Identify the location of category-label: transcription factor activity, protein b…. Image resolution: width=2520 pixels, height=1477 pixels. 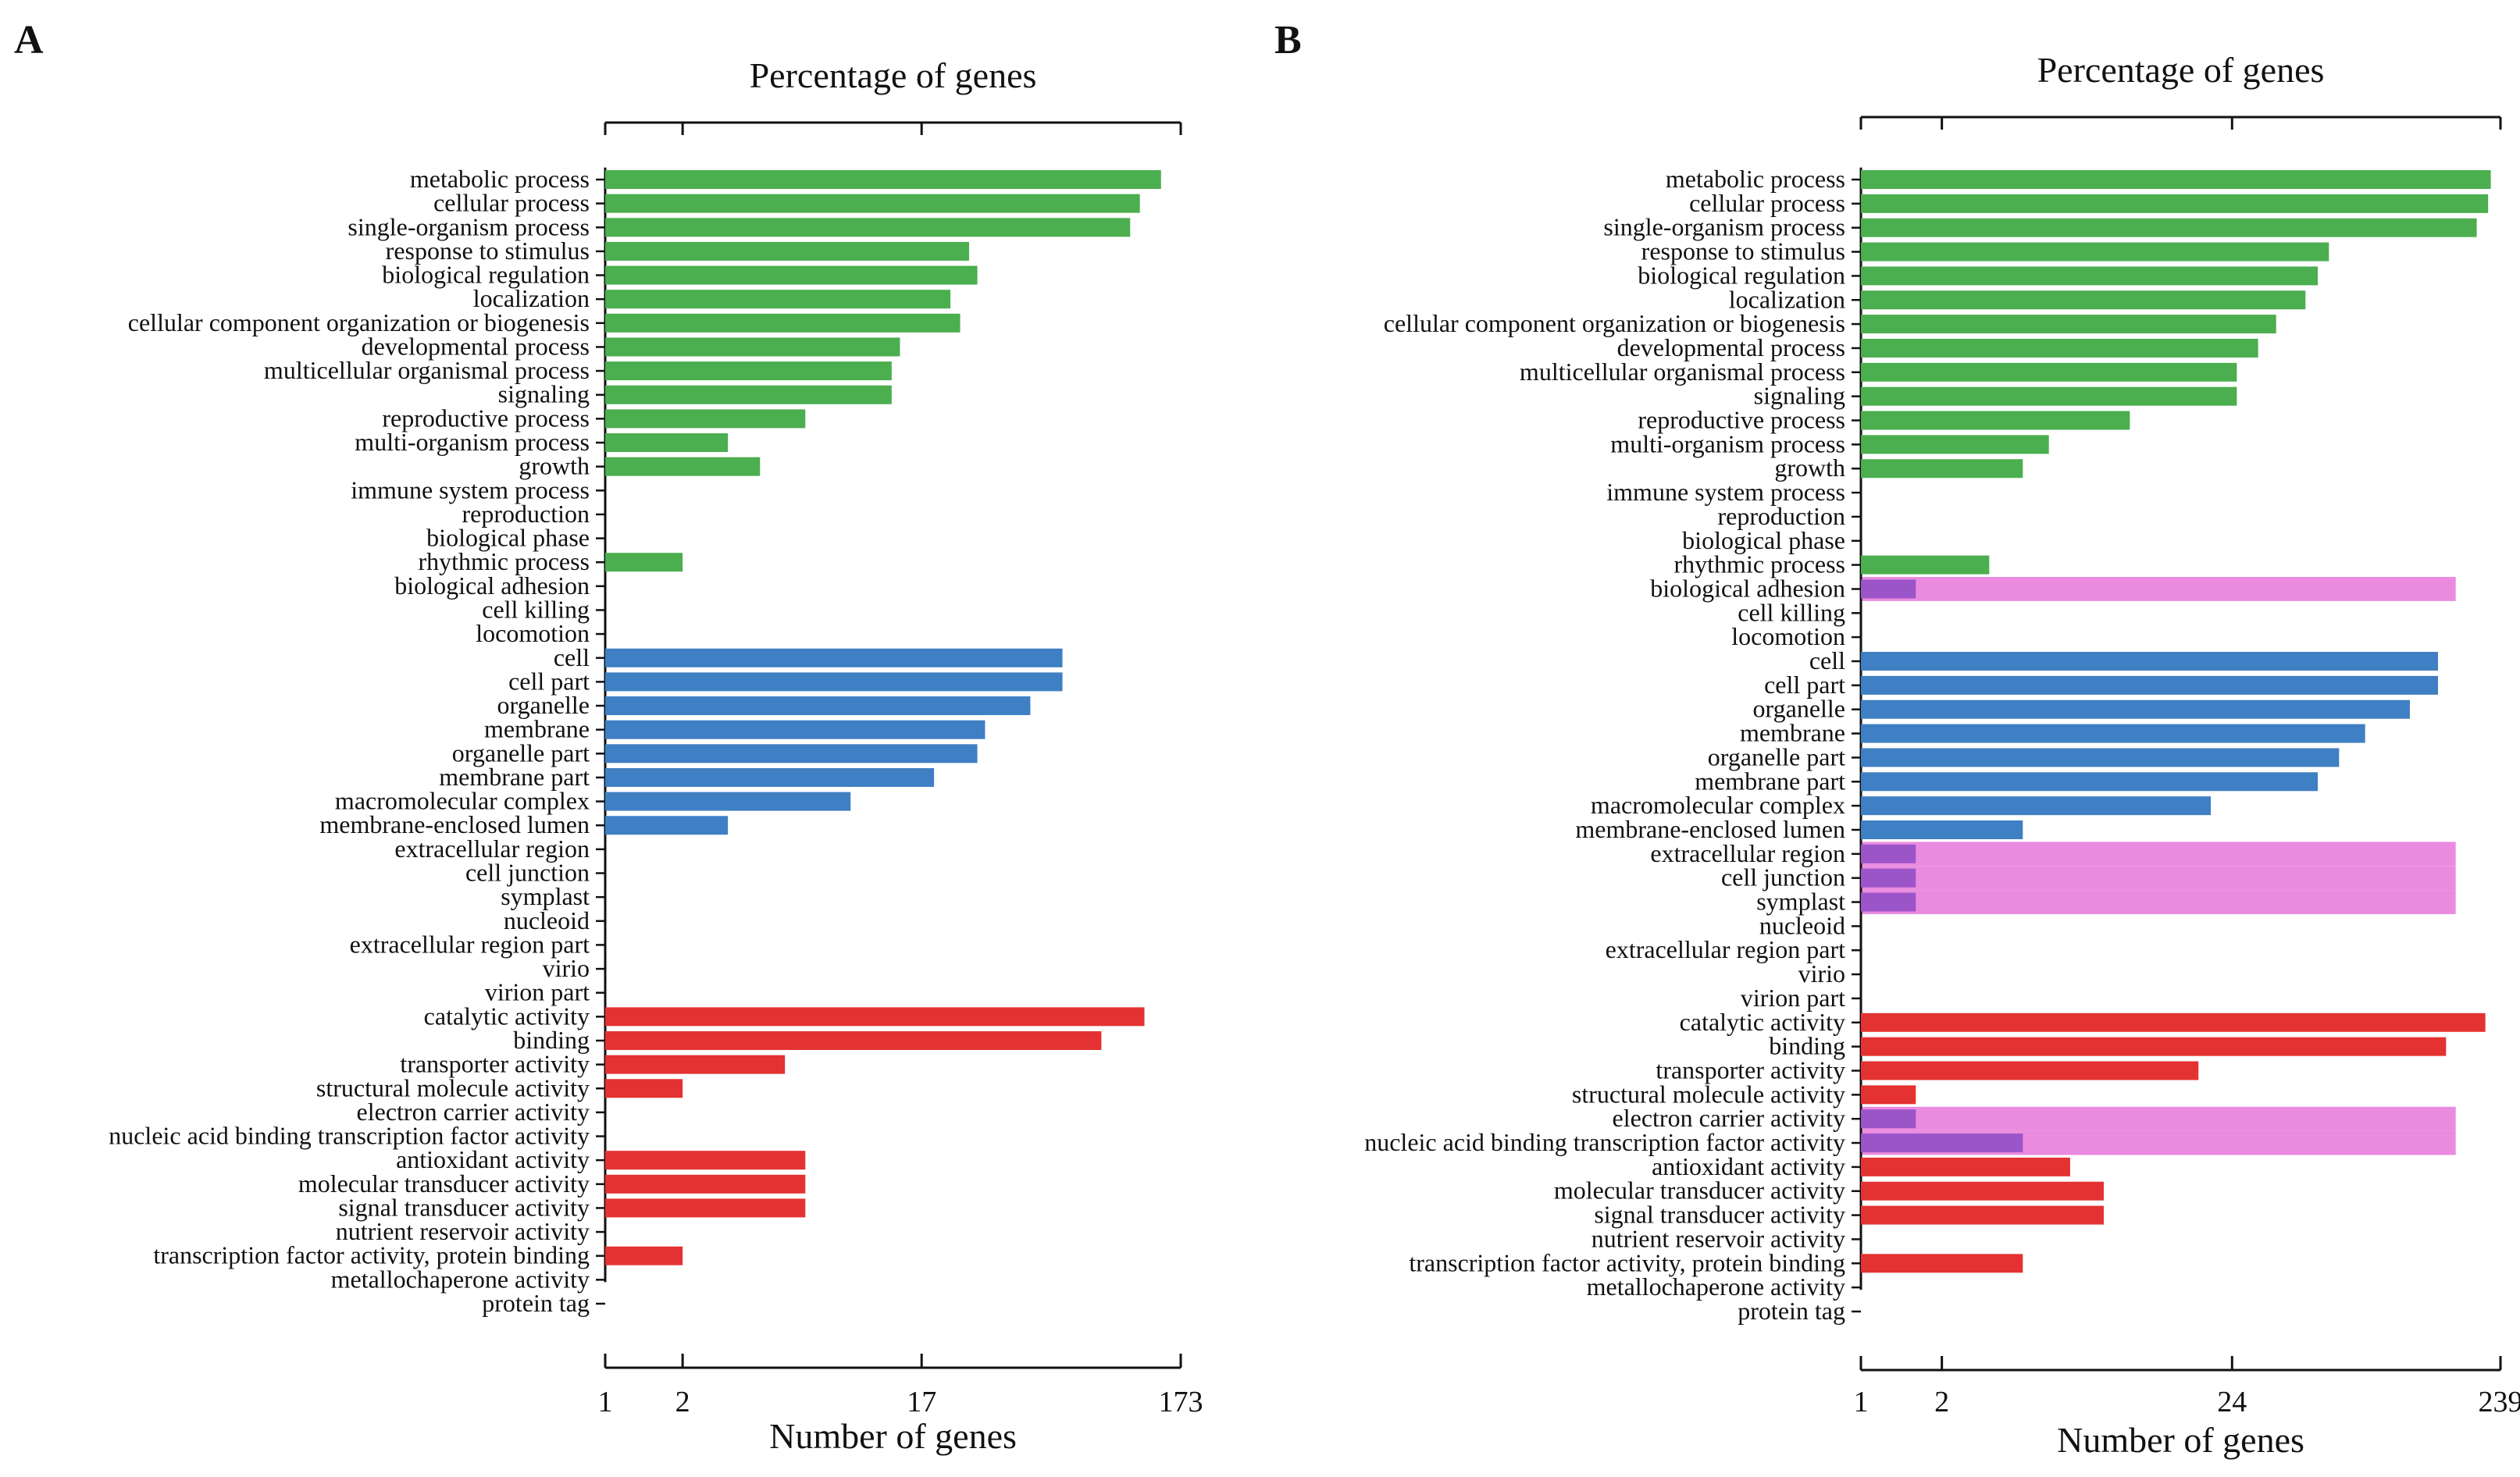
(1627, 1262).